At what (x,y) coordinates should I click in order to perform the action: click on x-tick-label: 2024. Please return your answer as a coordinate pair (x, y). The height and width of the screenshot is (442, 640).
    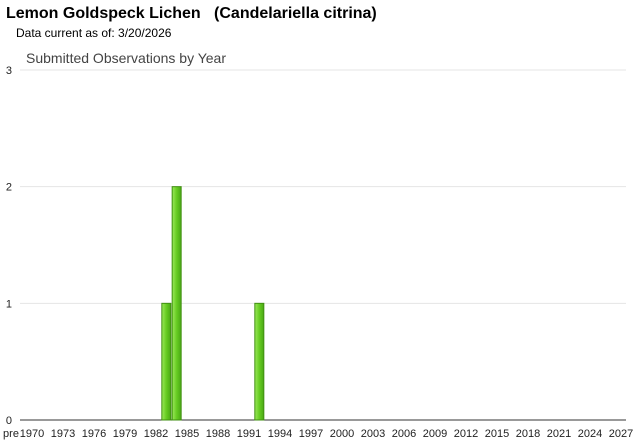
    Looking at the image, I should click on (590, 434).